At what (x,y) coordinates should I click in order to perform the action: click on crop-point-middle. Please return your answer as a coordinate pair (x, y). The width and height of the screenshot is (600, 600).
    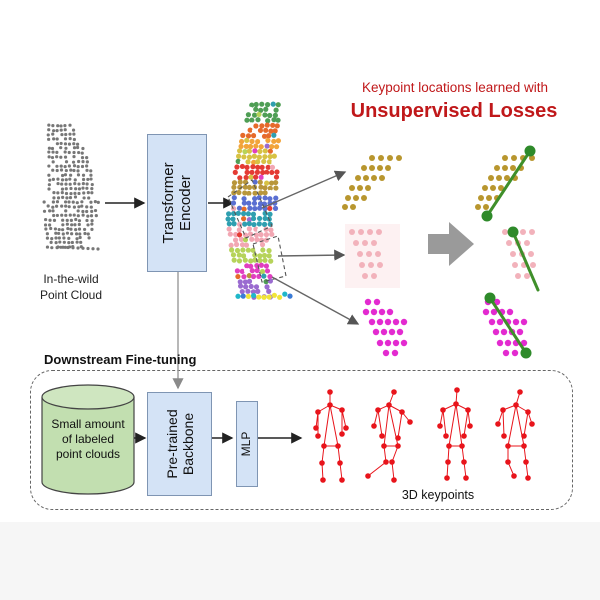
    Looking at the image, I should click on (379, 232).